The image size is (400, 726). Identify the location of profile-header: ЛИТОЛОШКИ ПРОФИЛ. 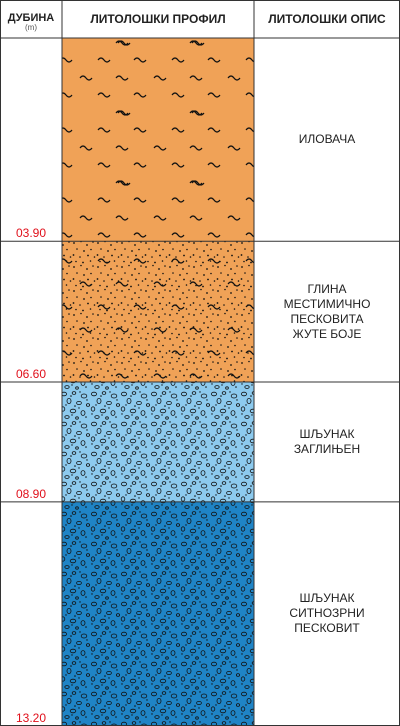
(158, 19).